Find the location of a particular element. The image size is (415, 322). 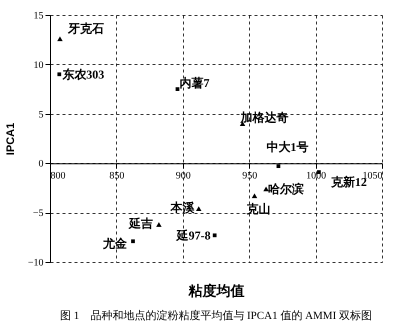

annotation: 内薯7 is located at coordinates (194, 83).